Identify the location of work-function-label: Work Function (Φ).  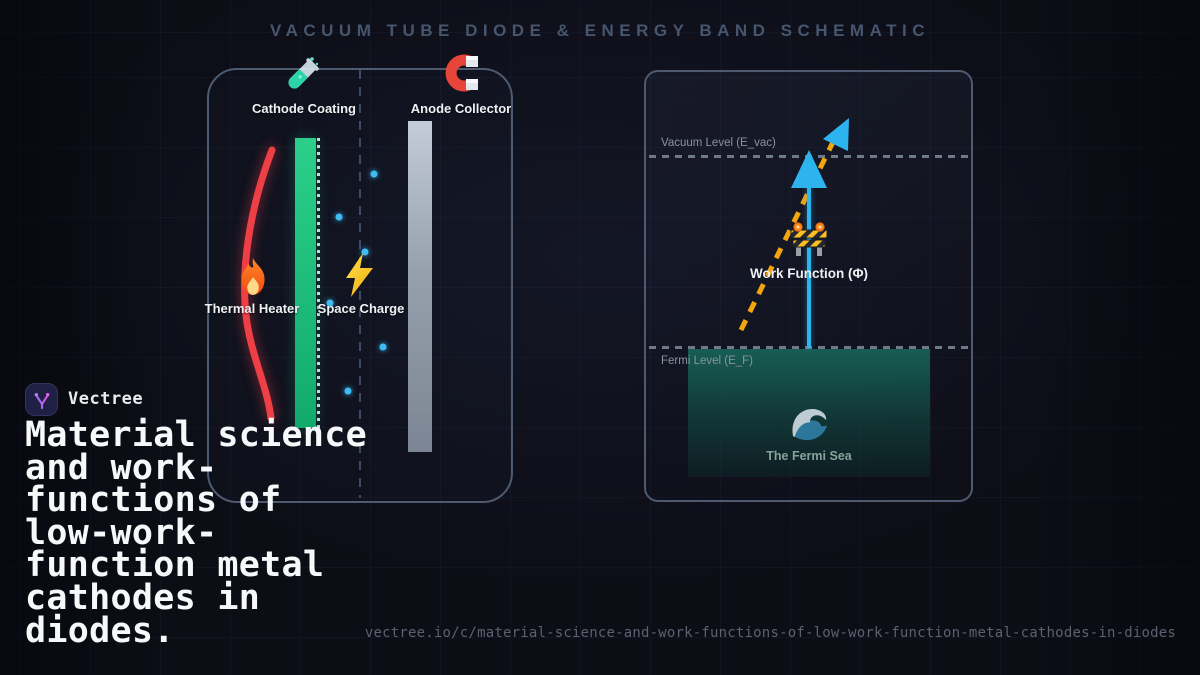
(809, 273).